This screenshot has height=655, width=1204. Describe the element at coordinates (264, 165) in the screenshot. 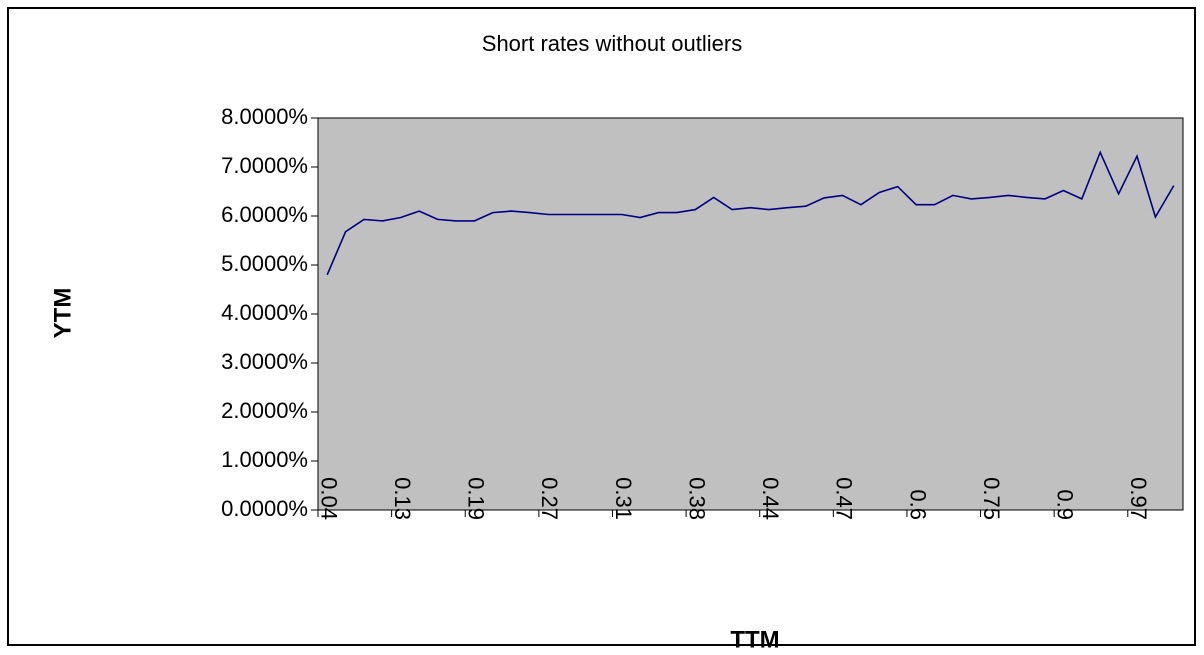

I see `y-tick-label: 7.0000%` at that location.